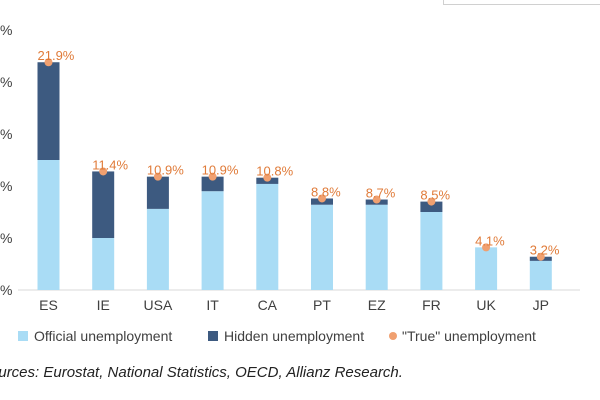 This screenshot has width=600, height=400. What do you see at coordinates (521, 2) in the screenshot?
I see `corner-frame` at bounding box center [521, 2].